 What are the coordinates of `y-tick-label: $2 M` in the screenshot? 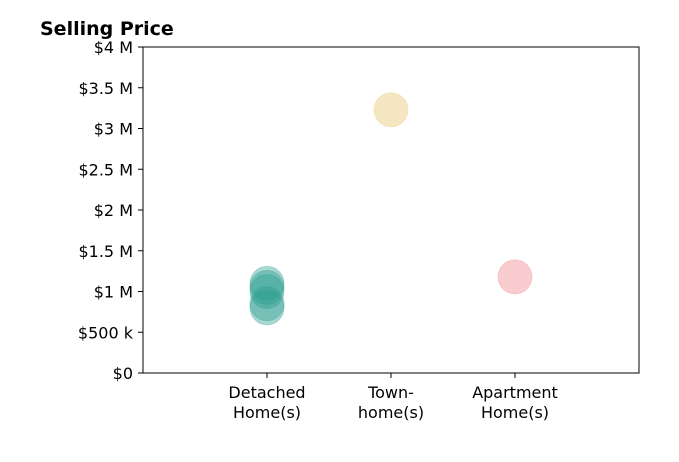 It's located at (113, 210).